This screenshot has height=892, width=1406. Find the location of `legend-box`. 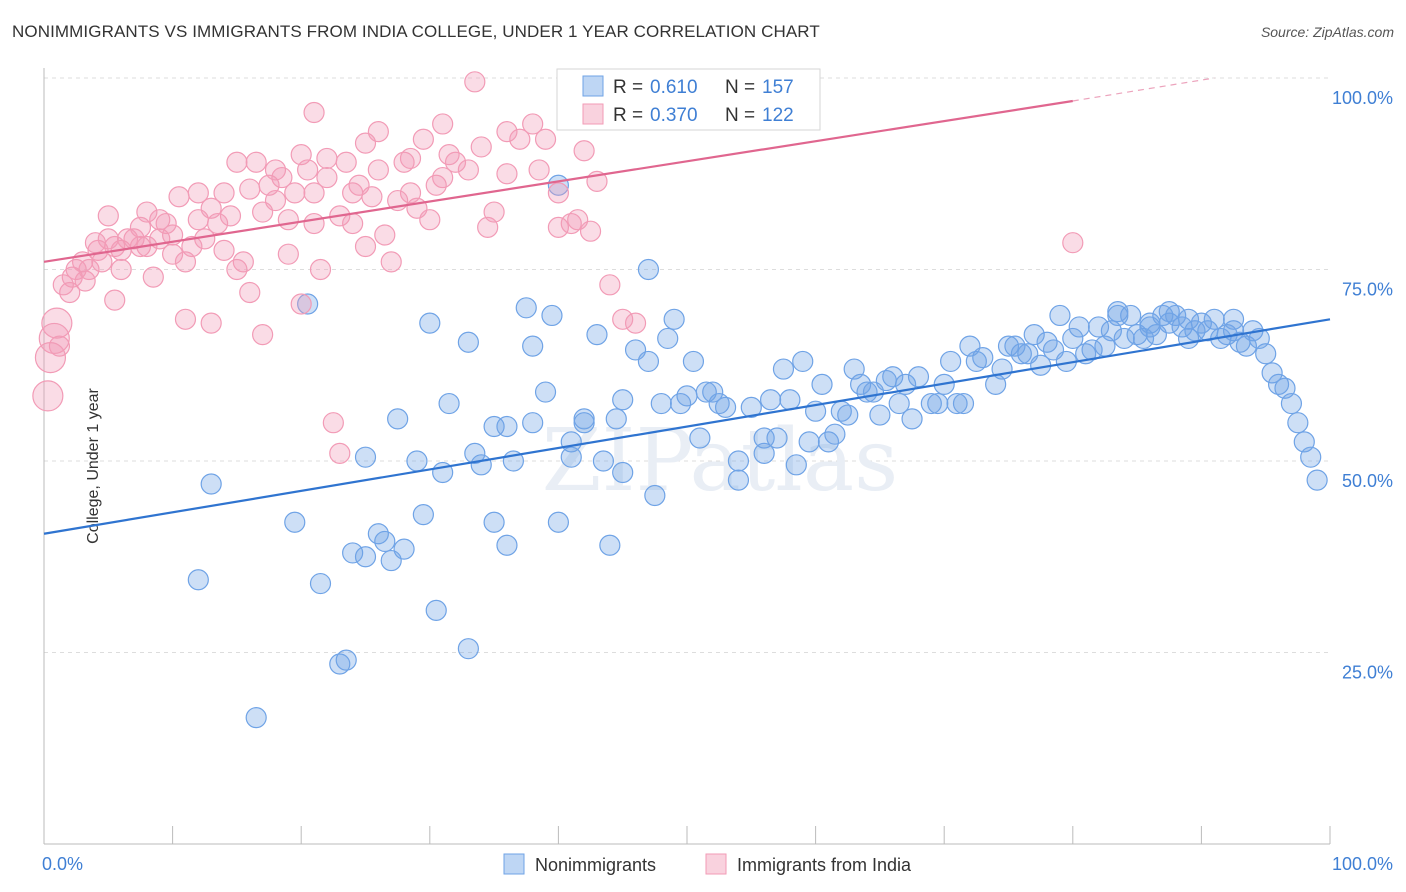

legend-box is located at coordinates (688, 99).